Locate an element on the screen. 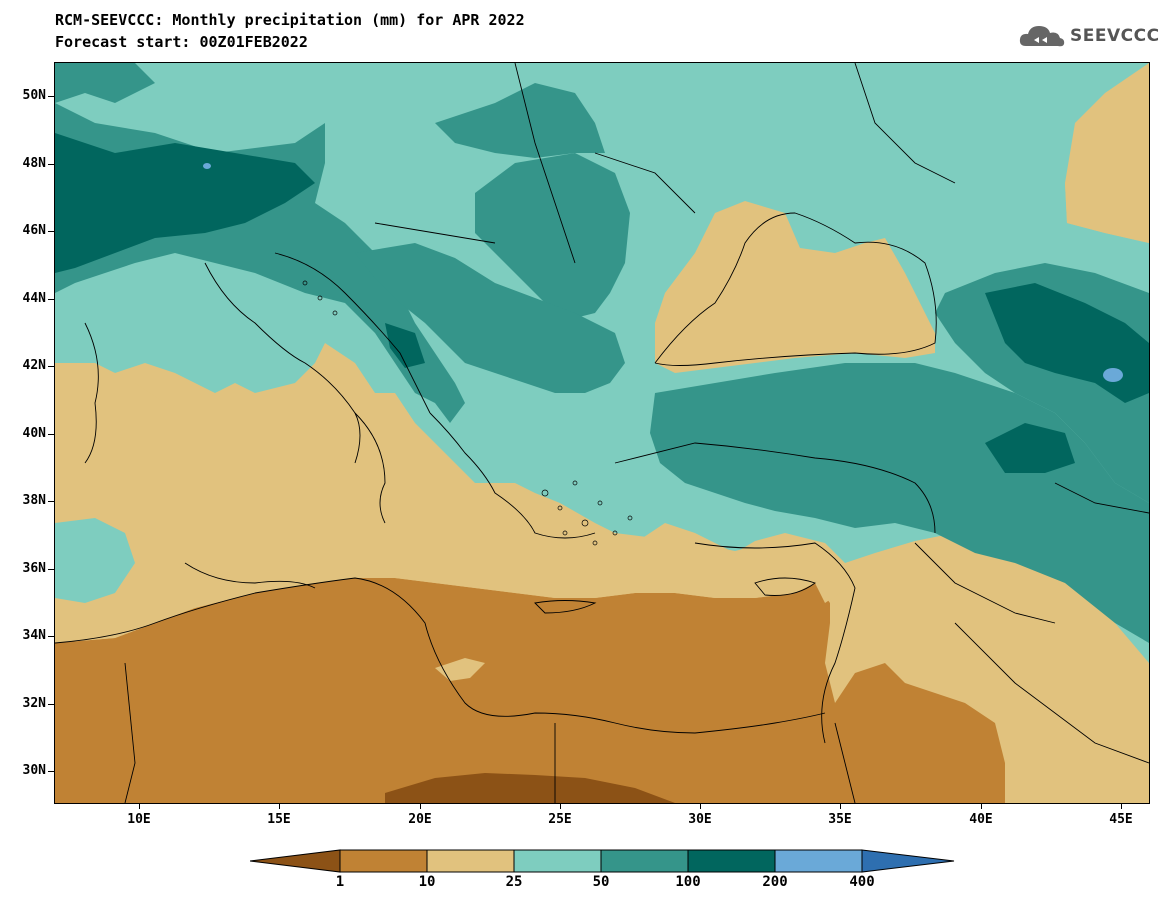 The image size is (1165, 907). region-50-100-carpathian is located at coordinates (552, 235).